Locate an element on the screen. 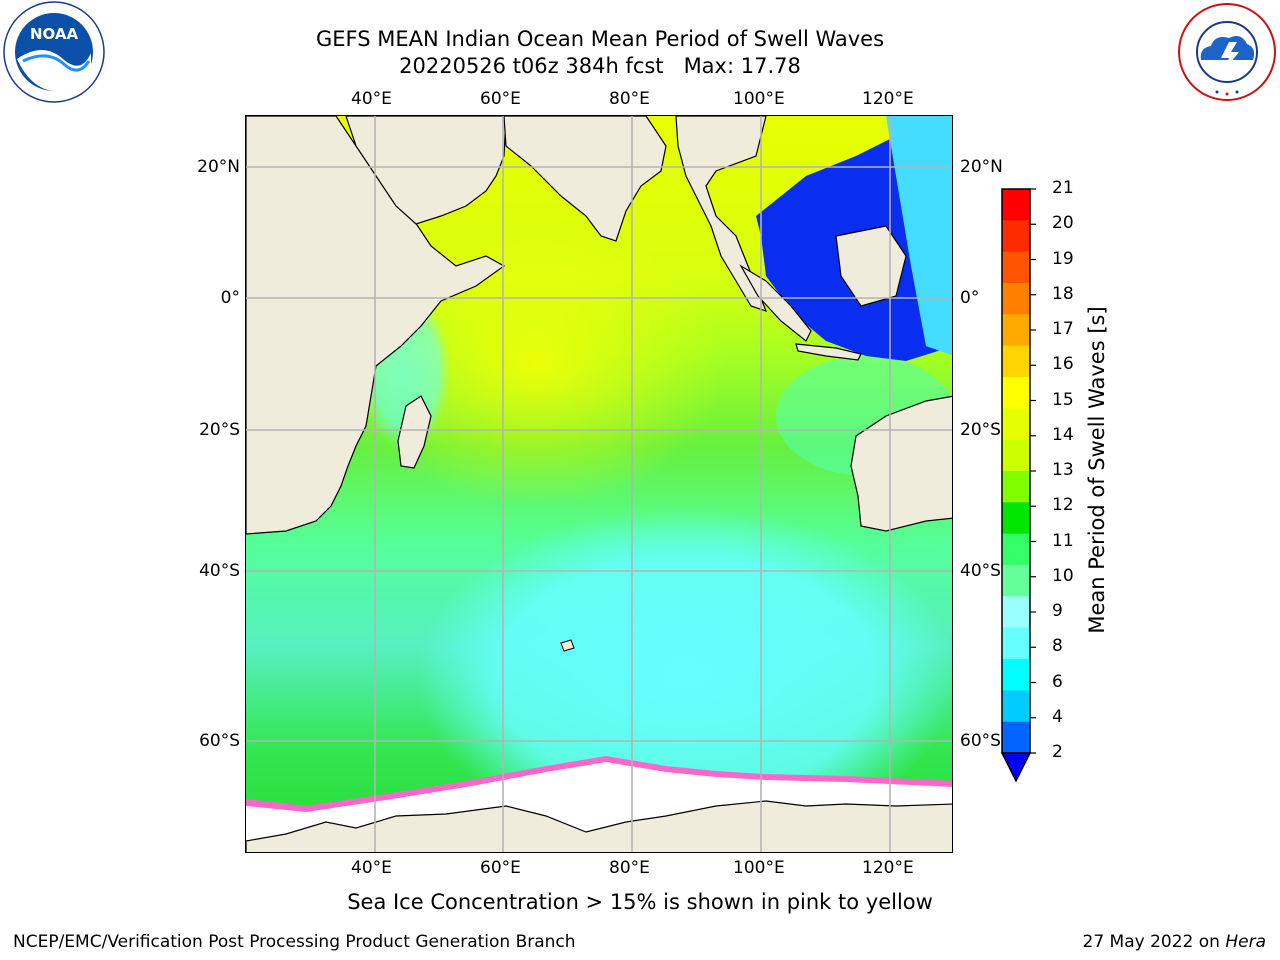 This screenshot has height=960, width=1280. lon-tick-bottom: 60°E is located at coordinates (500, 868).